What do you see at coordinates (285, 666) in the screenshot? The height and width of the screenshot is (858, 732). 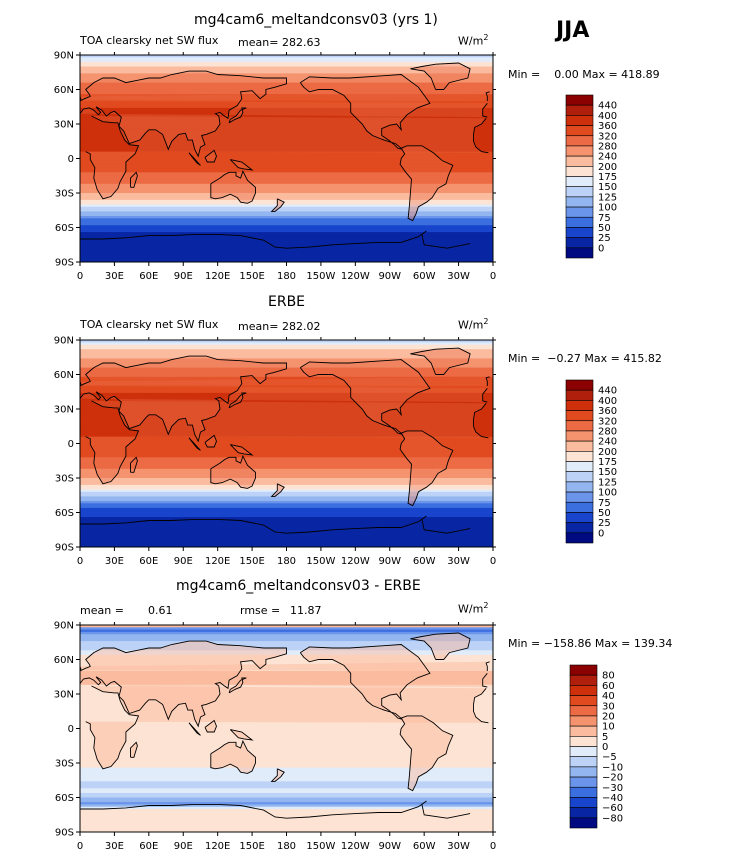 I see `panel-3-land-shade` at bounding box center [285, 666].